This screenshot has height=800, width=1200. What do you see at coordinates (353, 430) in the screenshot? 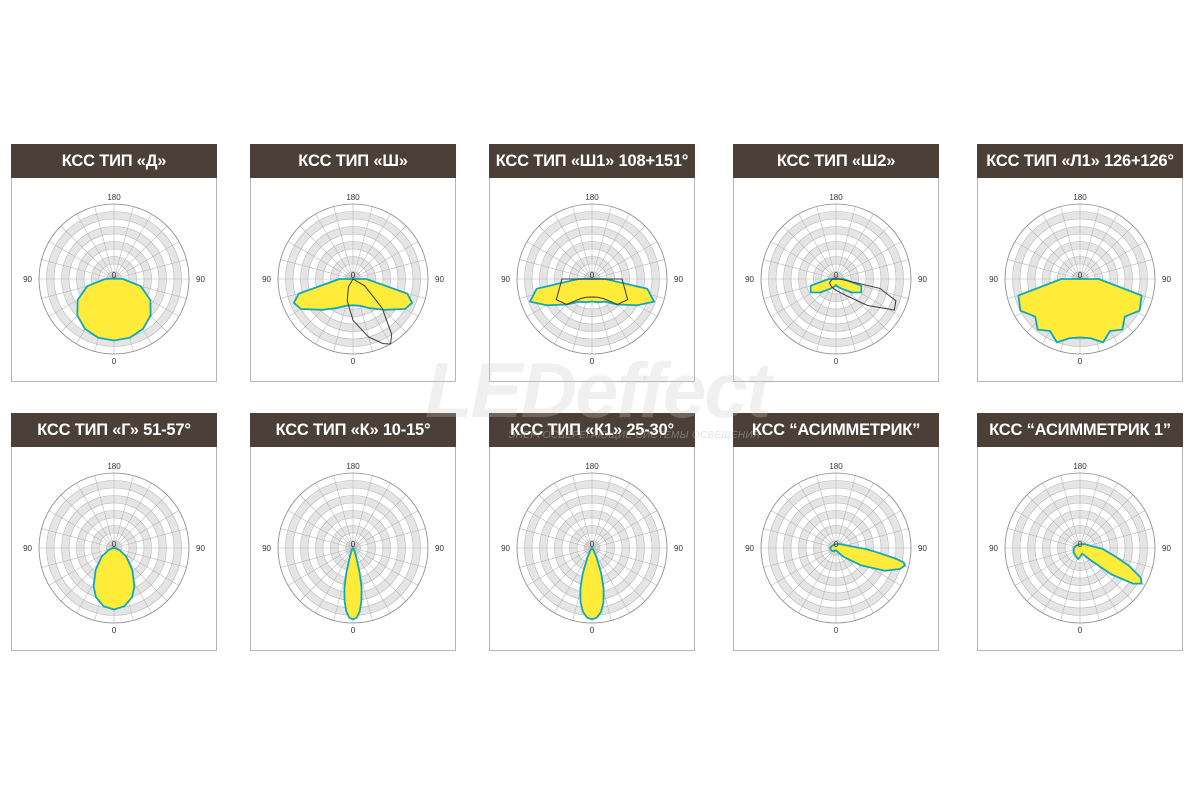
I see `chart-title: КСС ТИП «К» 10-15°` at bounding box center [353, 430].